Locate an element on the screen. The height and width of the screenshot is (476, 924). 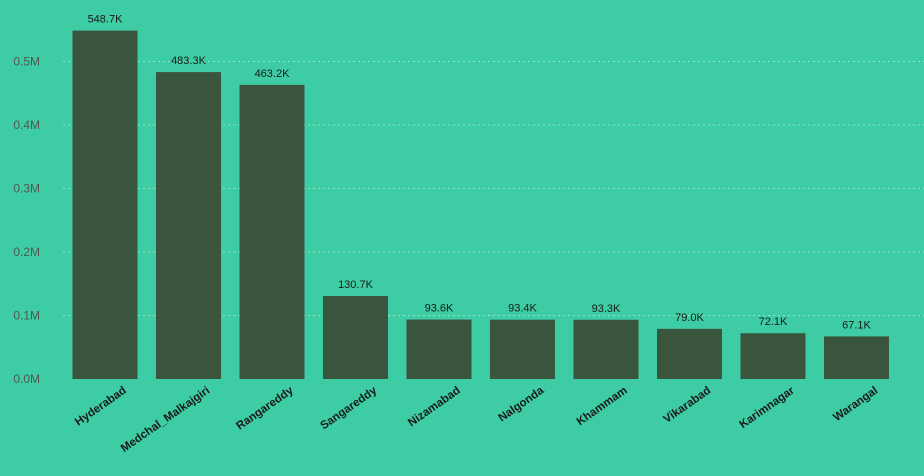
x-tick-label: Medchal_Malkajgiri is located at coordinates (165, 420).